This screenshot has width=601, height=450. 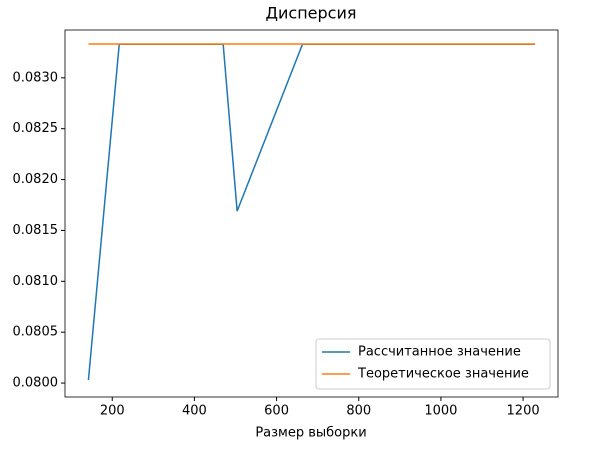 What do you see at coordinates (36, 332) in the screenshot?
I see `y-tick-label: 0.0805` at bounding box center [36, 332].